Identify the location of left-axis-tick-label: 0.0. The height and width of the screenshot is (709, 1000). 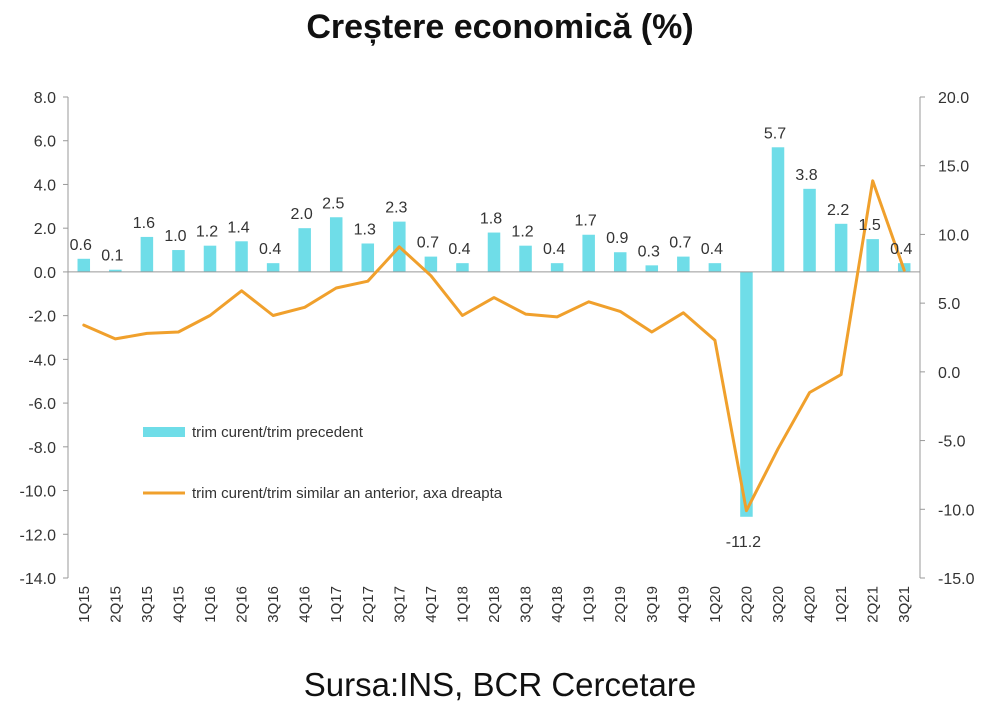
(45, 273).